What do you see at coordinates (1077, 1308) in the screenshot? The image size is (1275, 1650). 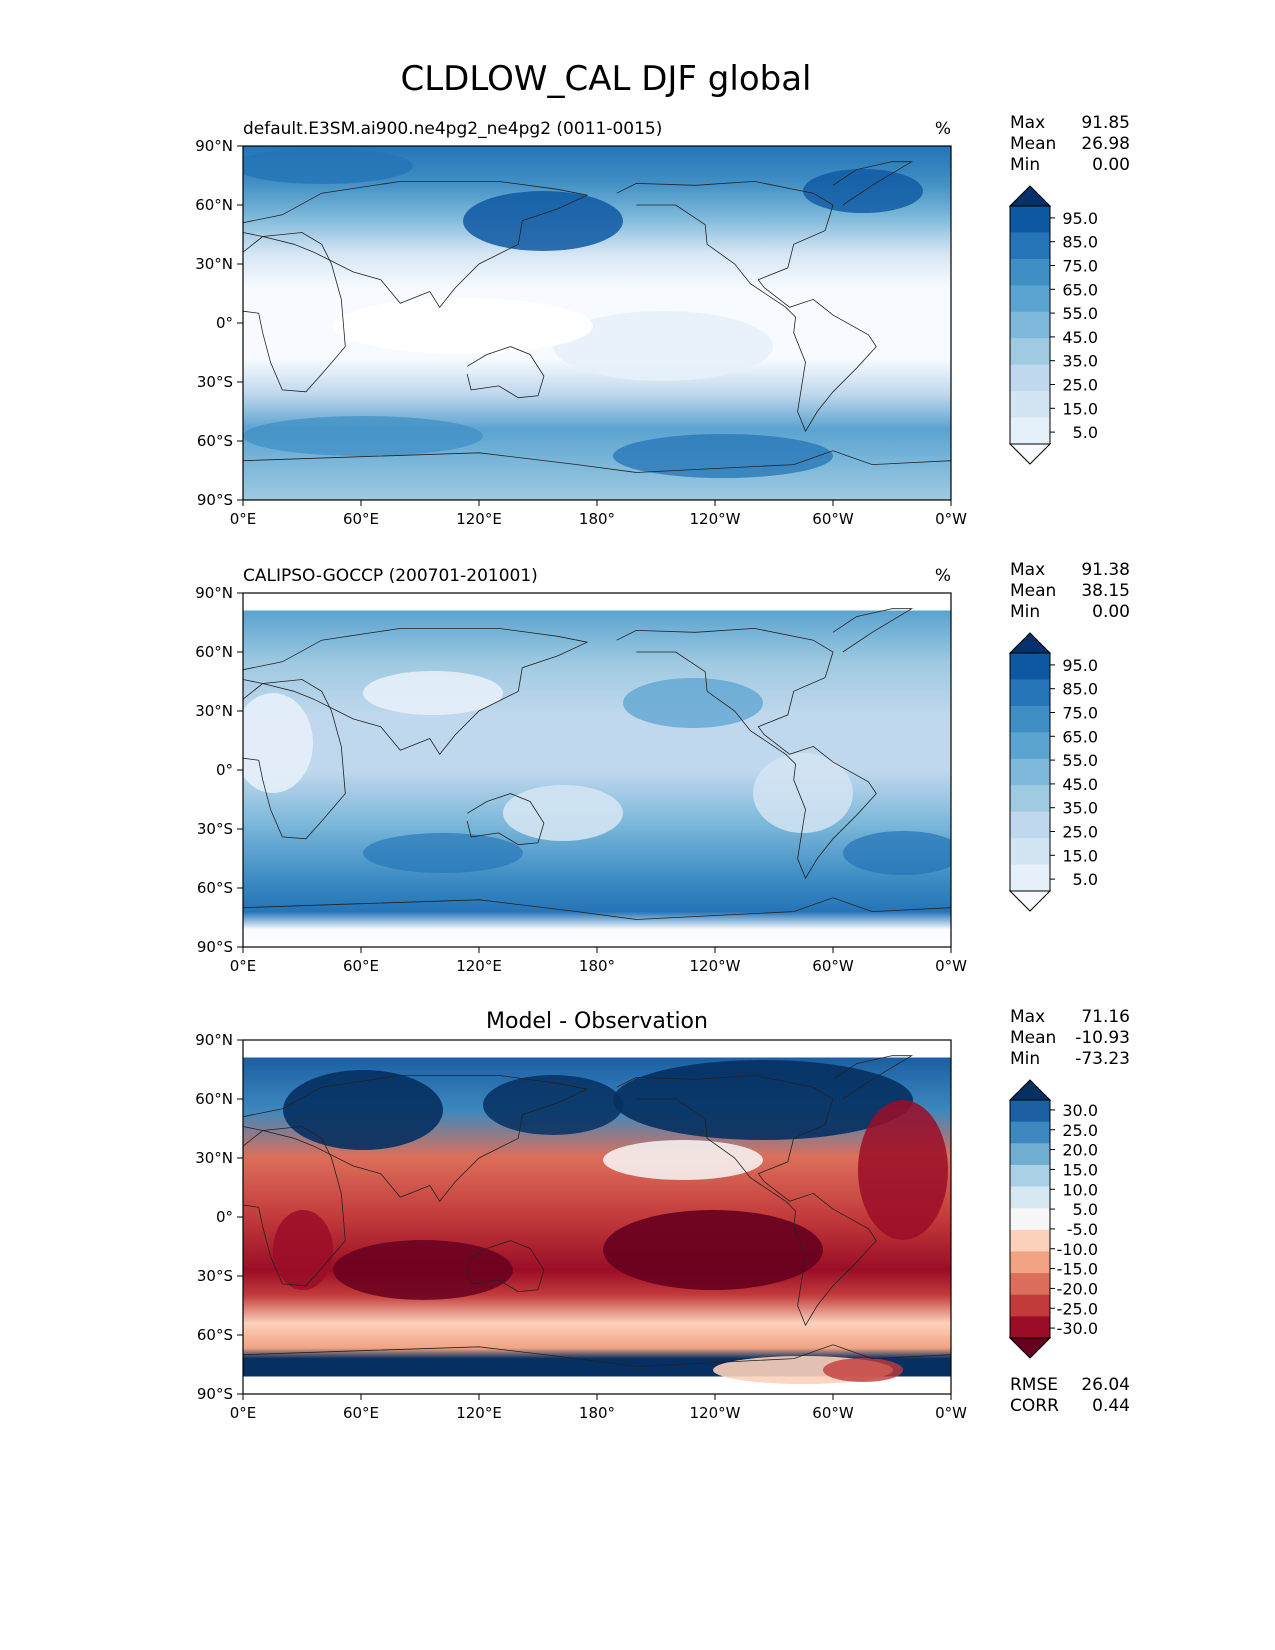 I see `colorbar-label: -25.0` at bounding box center [1077, 1308].